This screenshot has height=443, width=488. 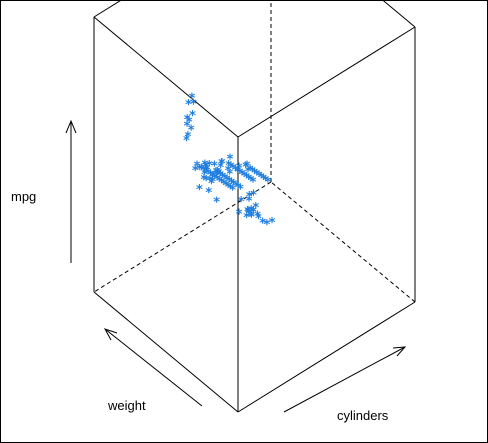 What do you see at coordinates (166, 77) in the screenshot?
I see `box-edge-EF` at bounding box center [166, 77].